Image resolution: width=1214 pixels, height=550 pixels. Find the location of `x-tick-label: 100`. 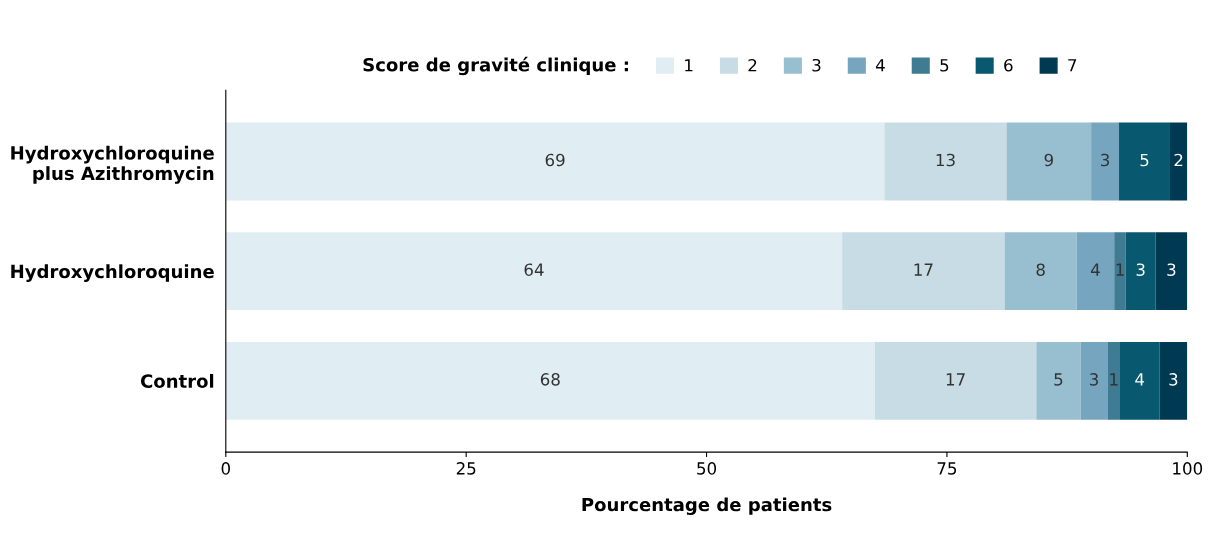

x-tick-label: 100 is located at coordinates (1188, 468).